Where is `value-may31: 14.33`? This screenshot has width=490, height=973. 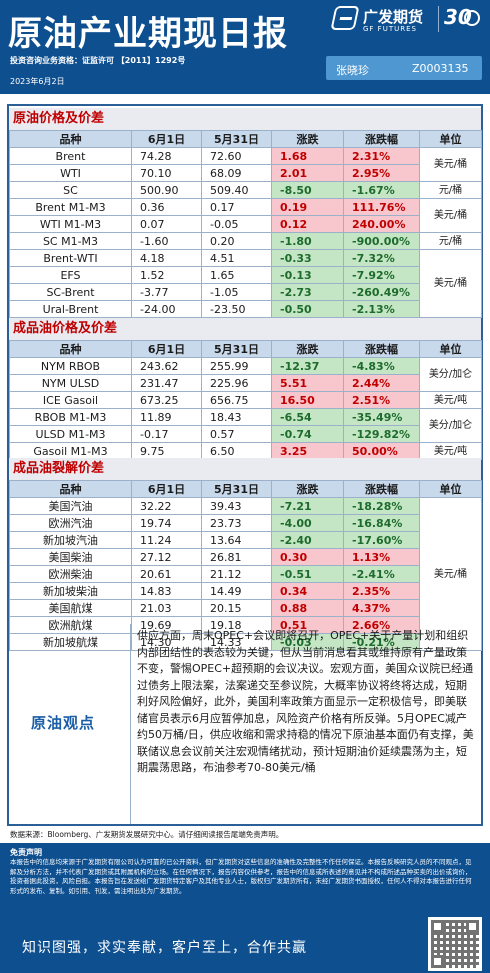
value-may31: 14.33 is located at coordinates (236, 642).